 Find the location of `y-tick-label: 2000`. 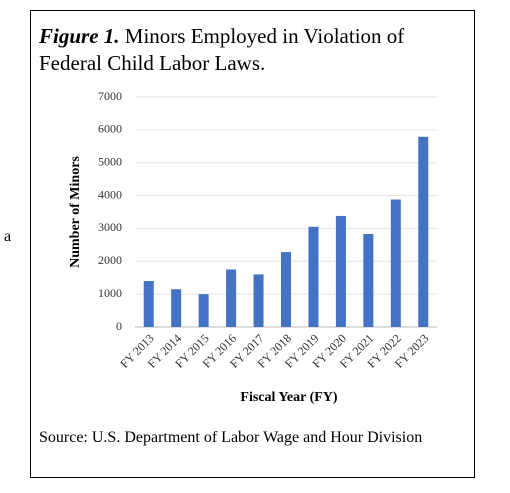

y-tick-label: 2000 is located at coordinates (110, 260).